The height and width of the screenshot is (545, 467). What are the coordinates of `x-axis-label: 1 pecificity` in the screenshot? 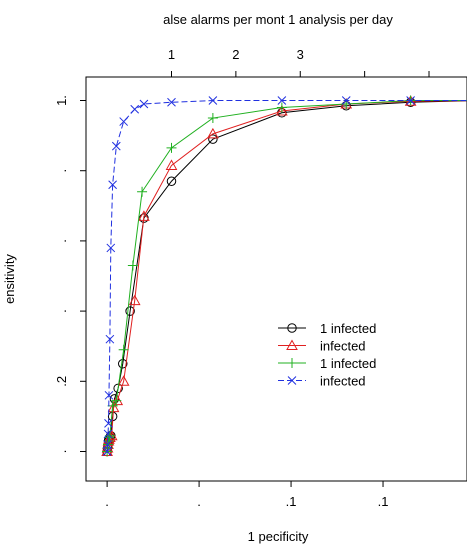 It's located at (278, 536).